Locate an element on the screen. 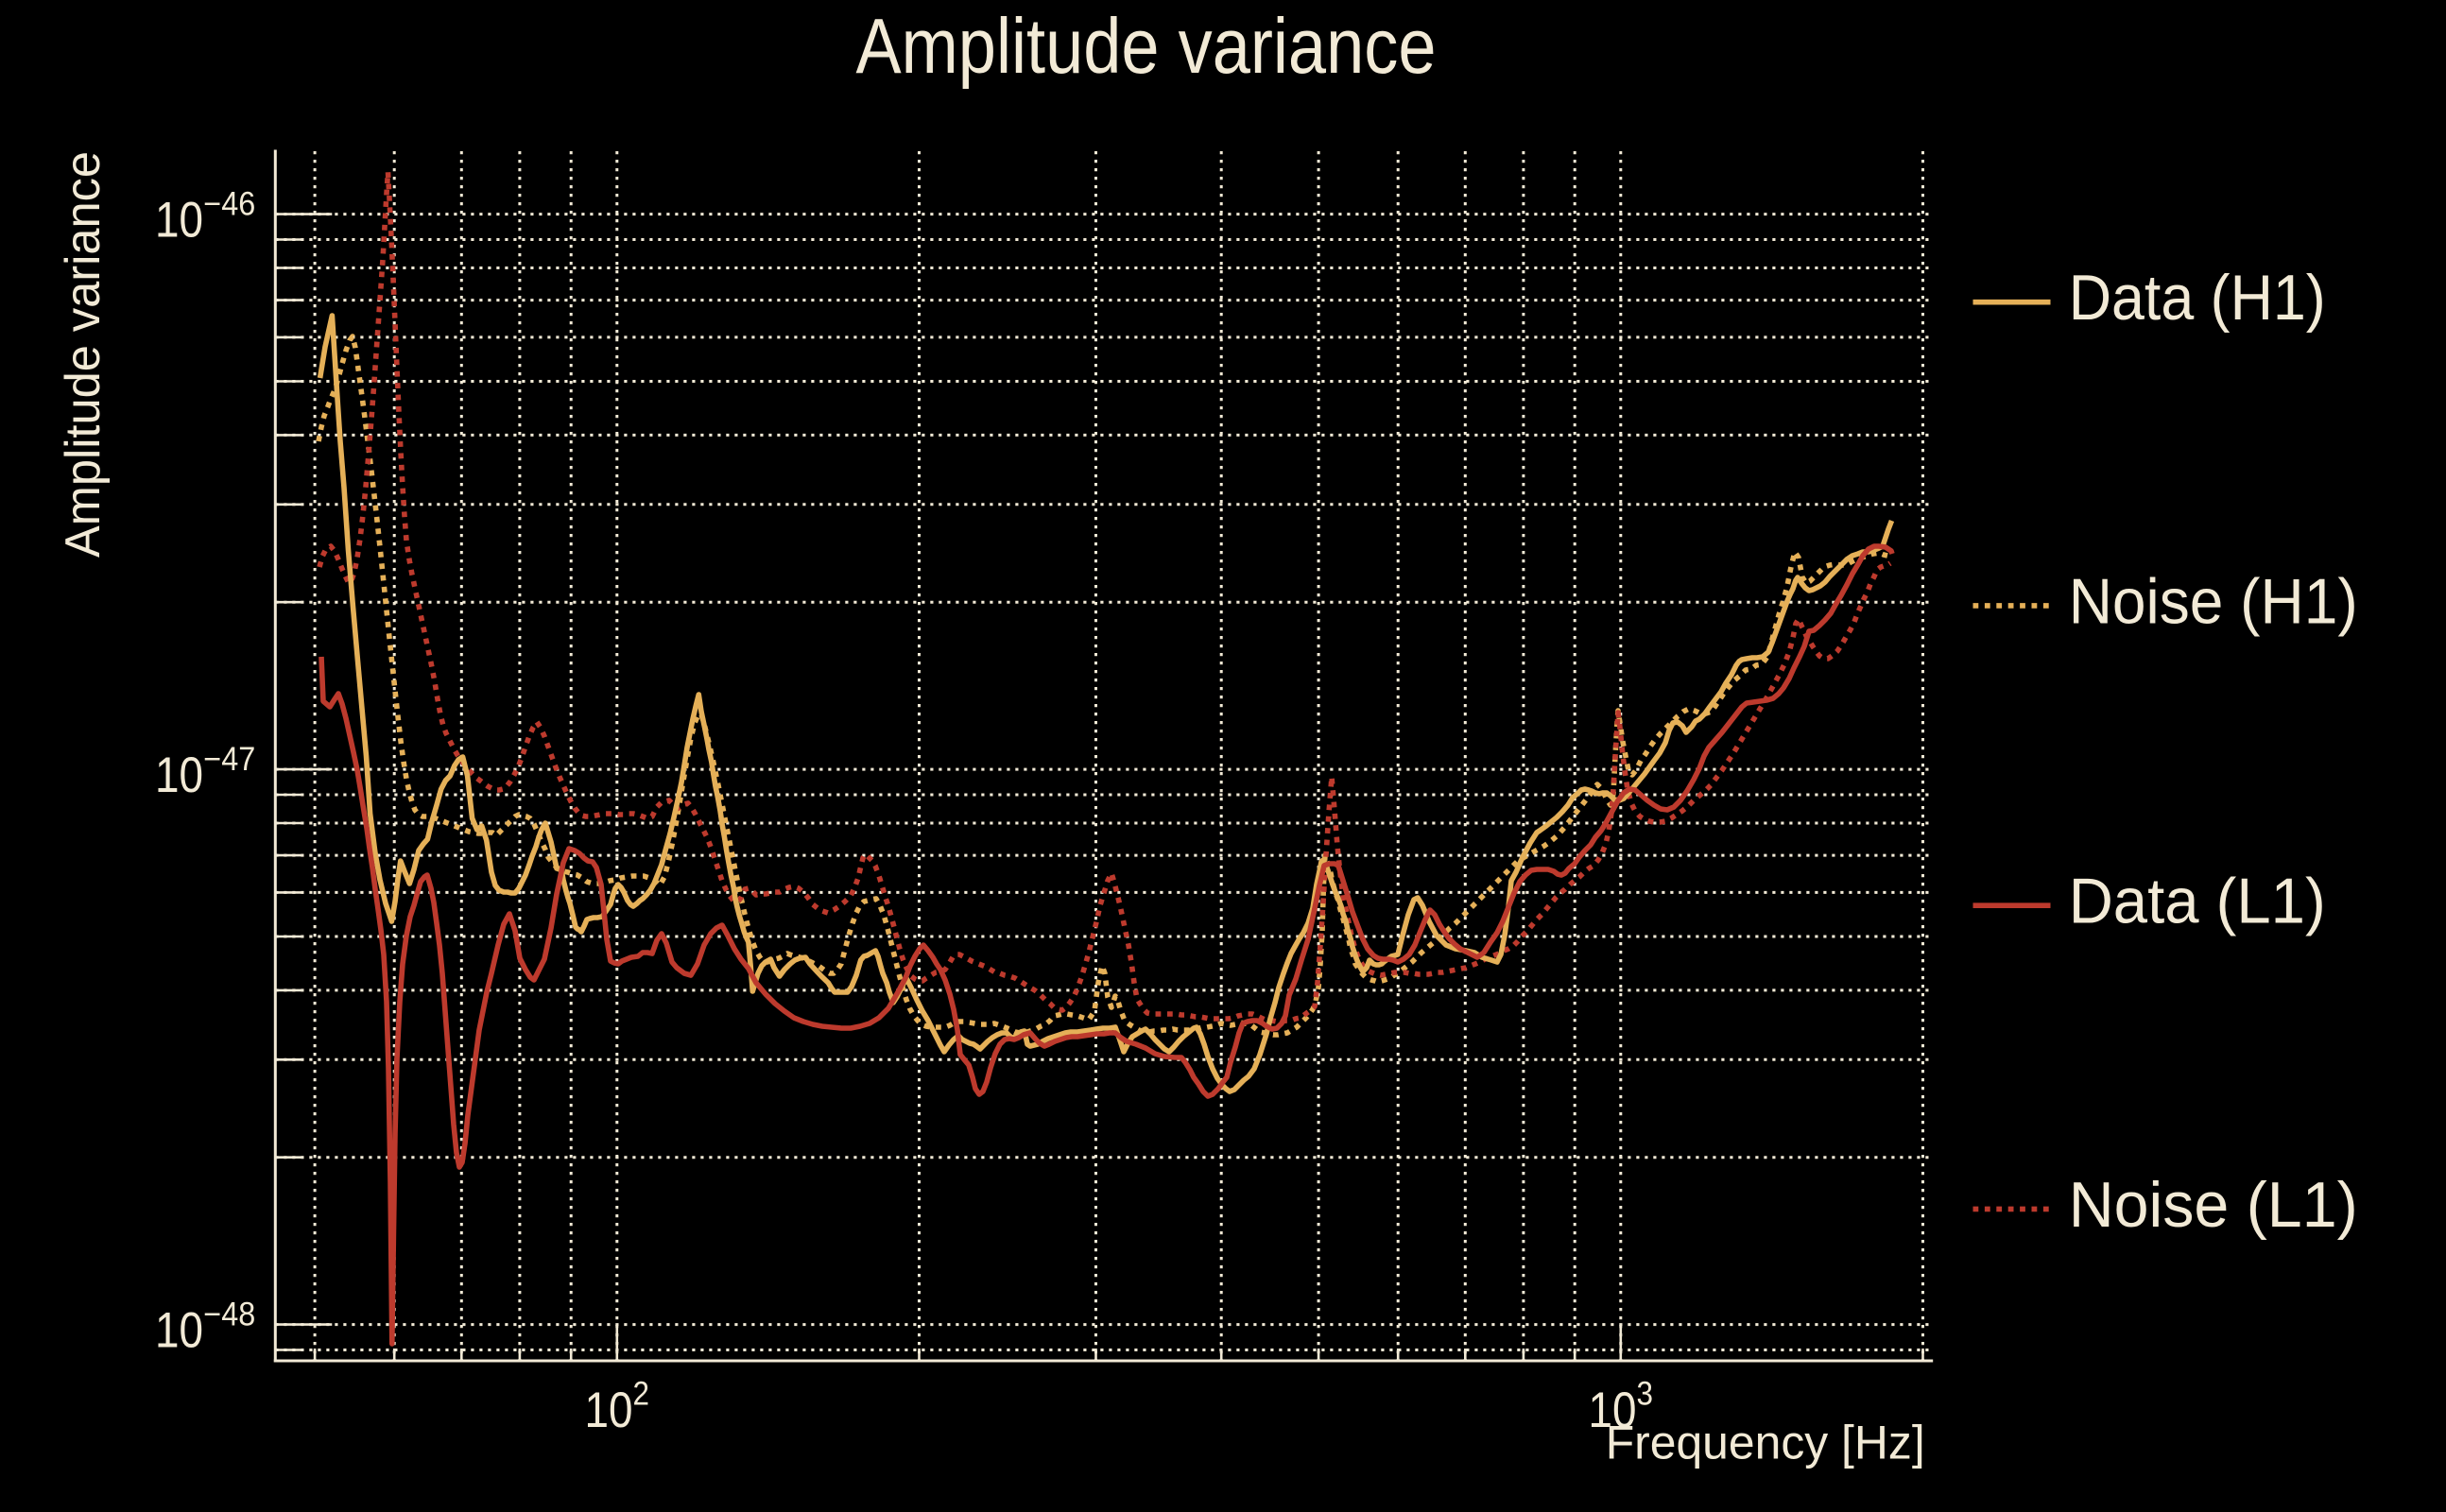 Image resolution: width=2446 pixels, height=1512 pixels. svg-text: 2 is located at coordinates (641, 1394).